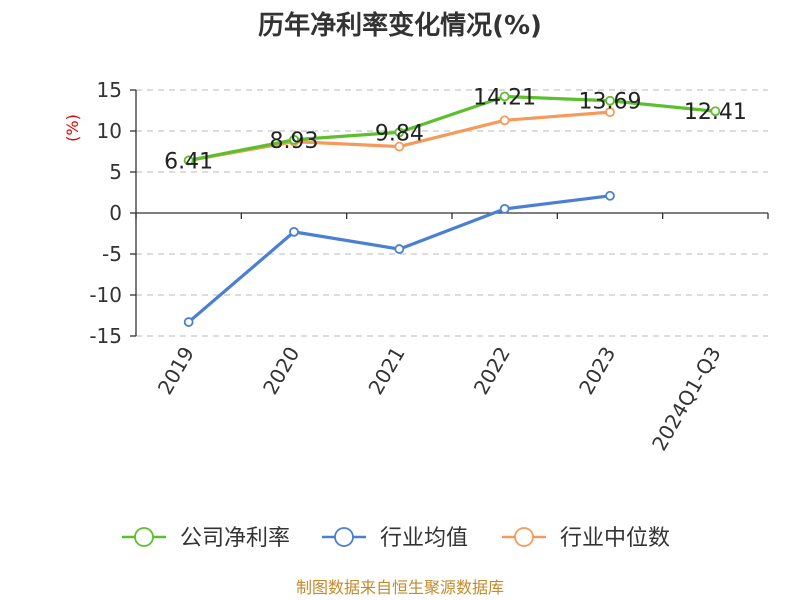 The image size is (800, 600). I want to click on x-tick-label: 2022, so click(492, 370).